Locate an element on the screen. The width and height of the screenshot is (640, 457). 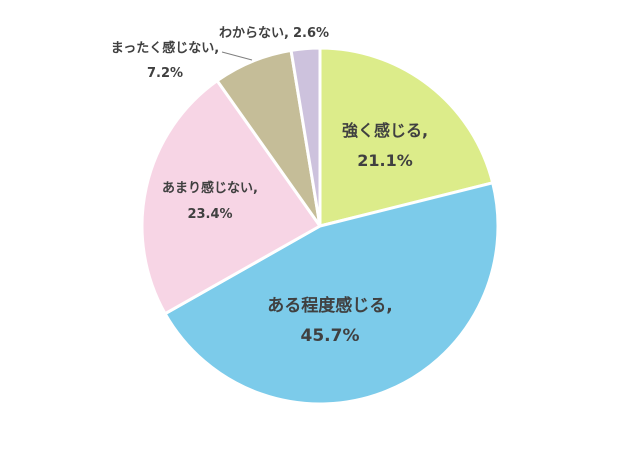
value-slice-0: 21.1% is located at coordinates (385, 160).